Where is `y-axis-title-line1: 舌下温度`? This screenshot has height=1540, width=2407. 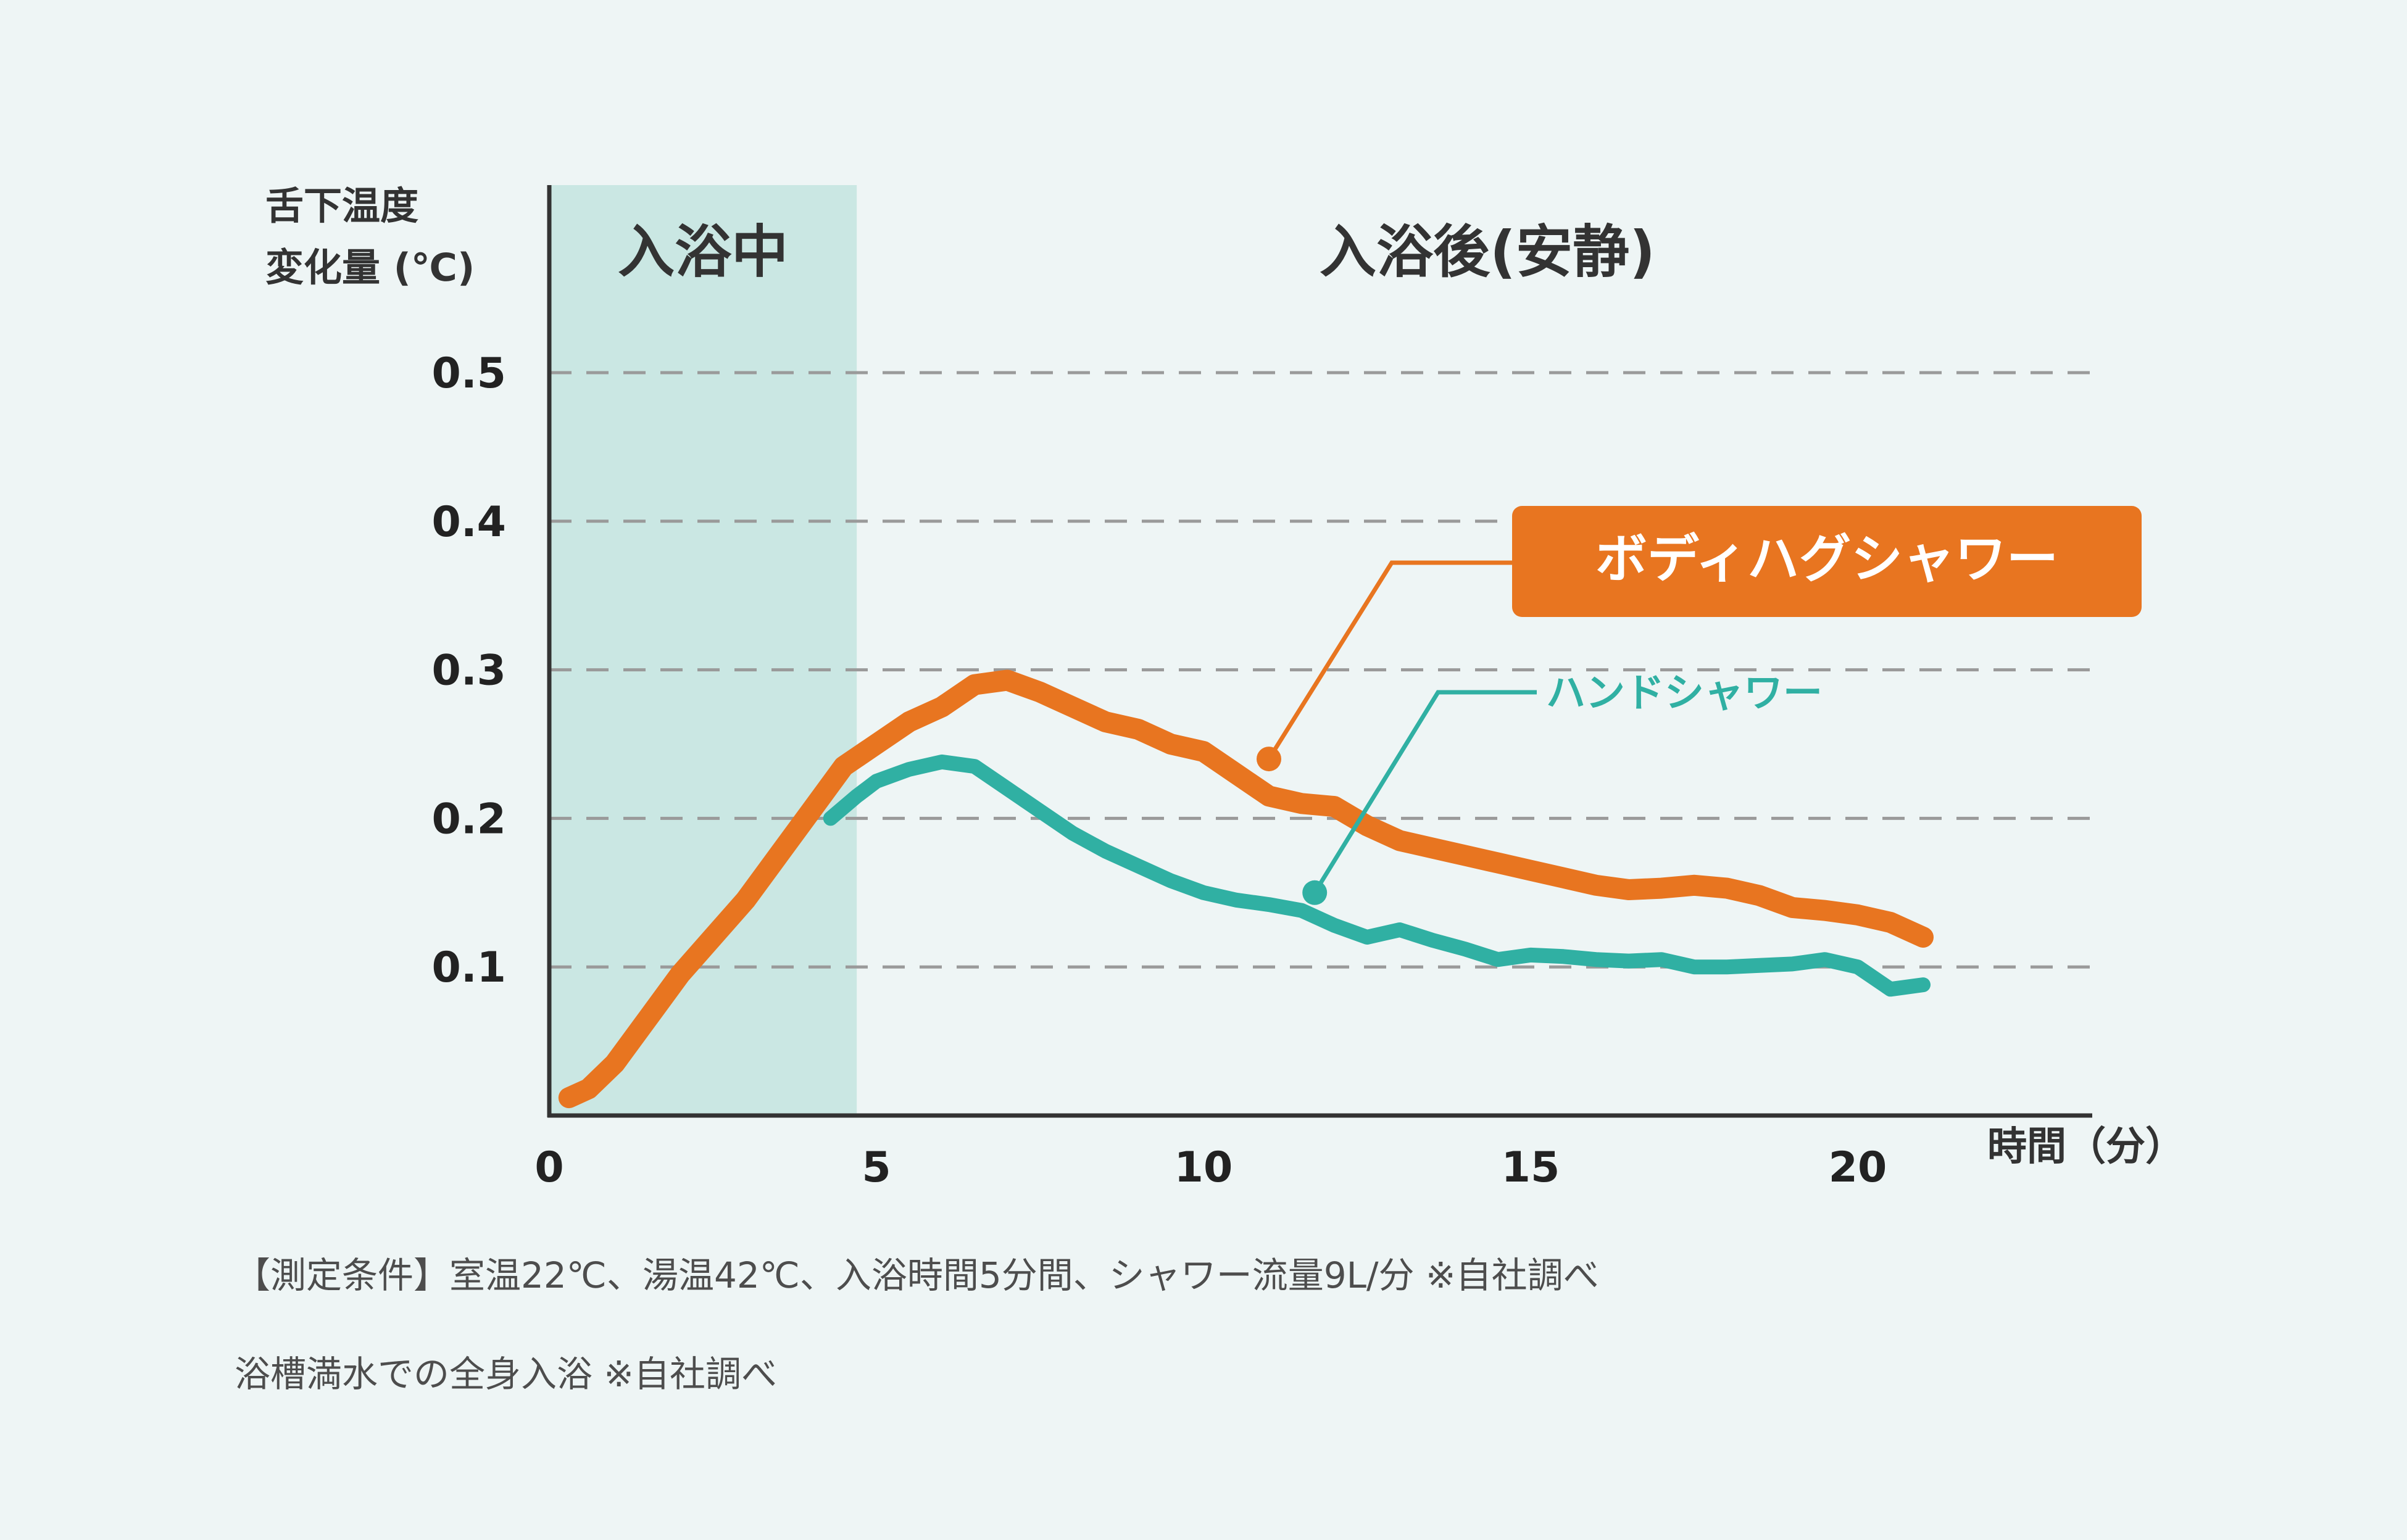
y-axis-title-line1: 舌下温度 is located at coordinates (342, 206).